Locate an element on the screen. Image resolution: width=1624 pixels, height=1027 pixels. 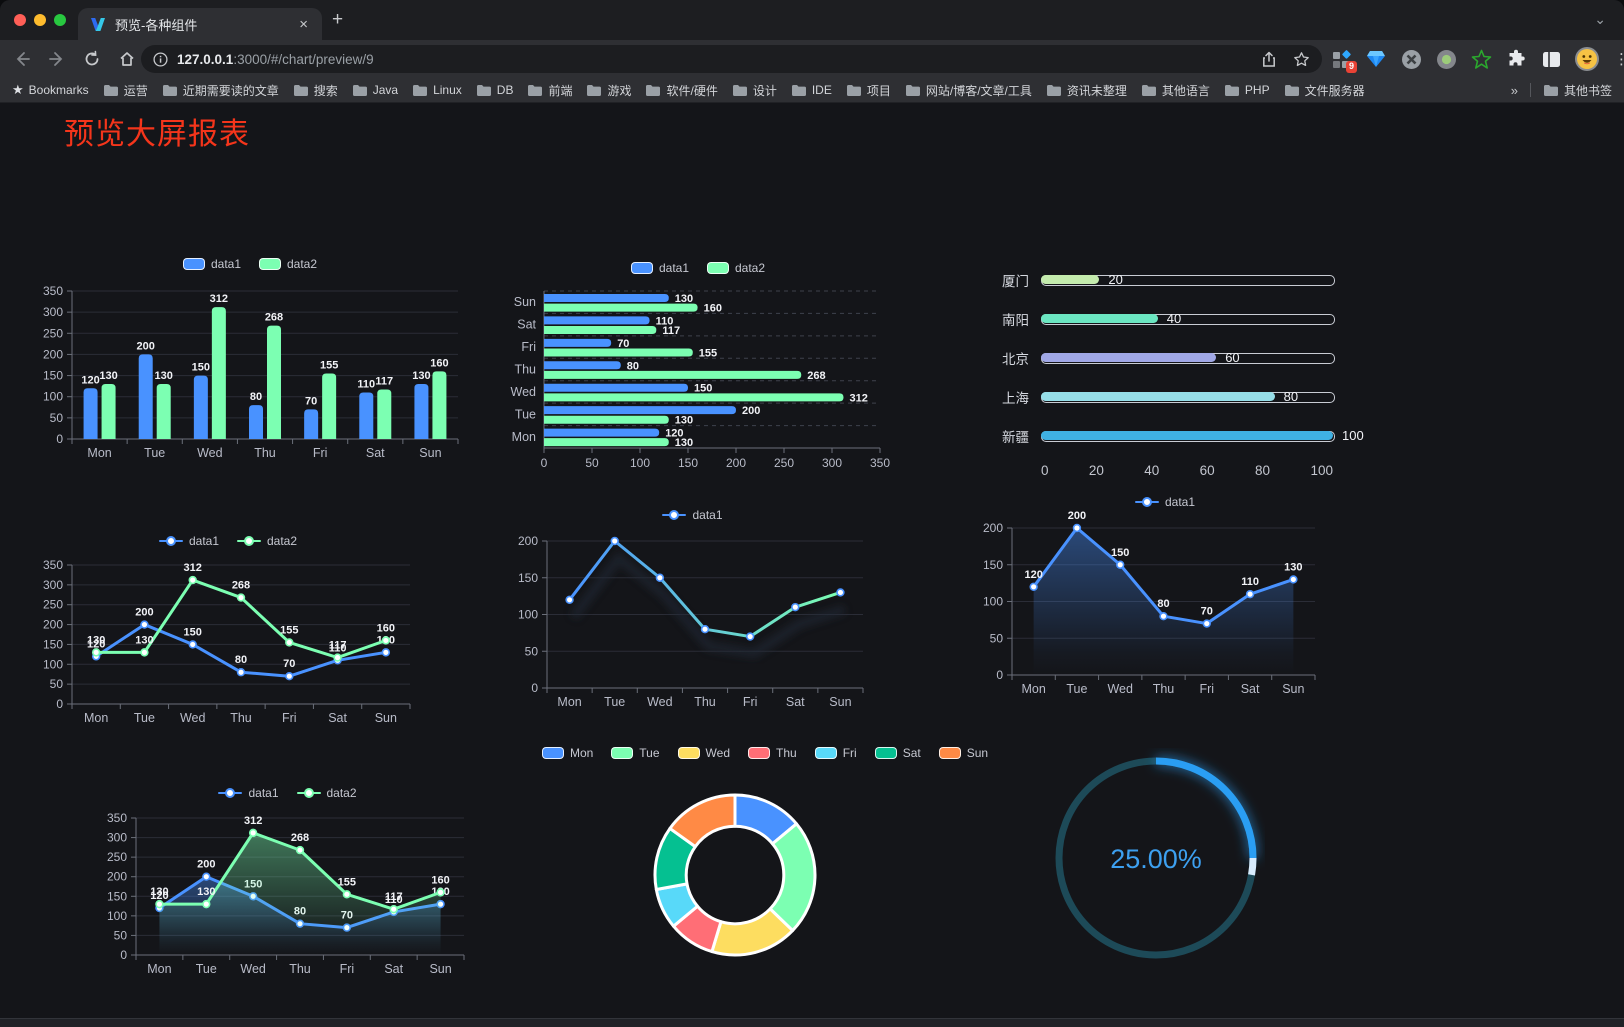
chart-line-gradient-svg: 0 50 100 150 200 Mon Tue Wed Thu Fri Sat Sun is located at coordinates (692, 620).